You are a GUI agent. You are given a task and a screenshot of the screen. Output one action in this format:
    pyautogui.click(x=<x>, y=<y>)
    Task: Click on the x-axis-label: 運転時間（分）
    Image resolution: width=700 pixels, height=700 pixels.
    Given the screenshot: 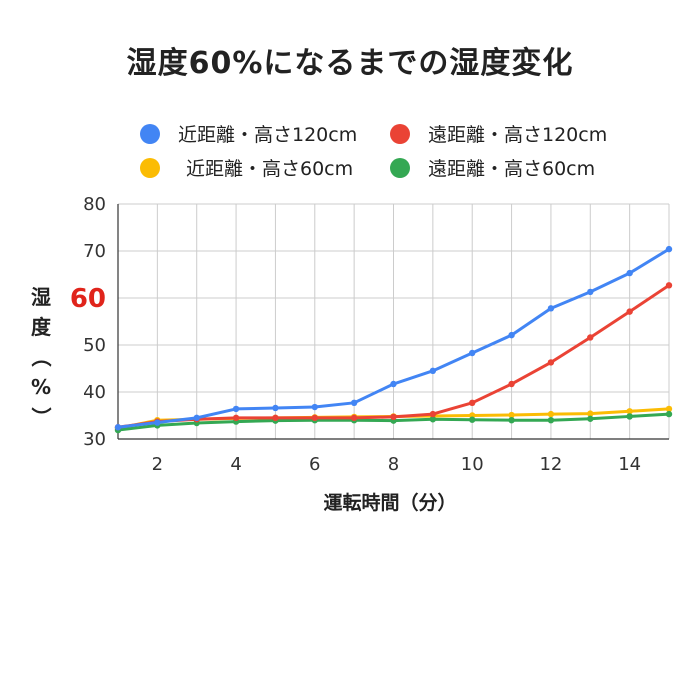 What is the action you would take?
    pyautogui.click(x=390, y=503)
    